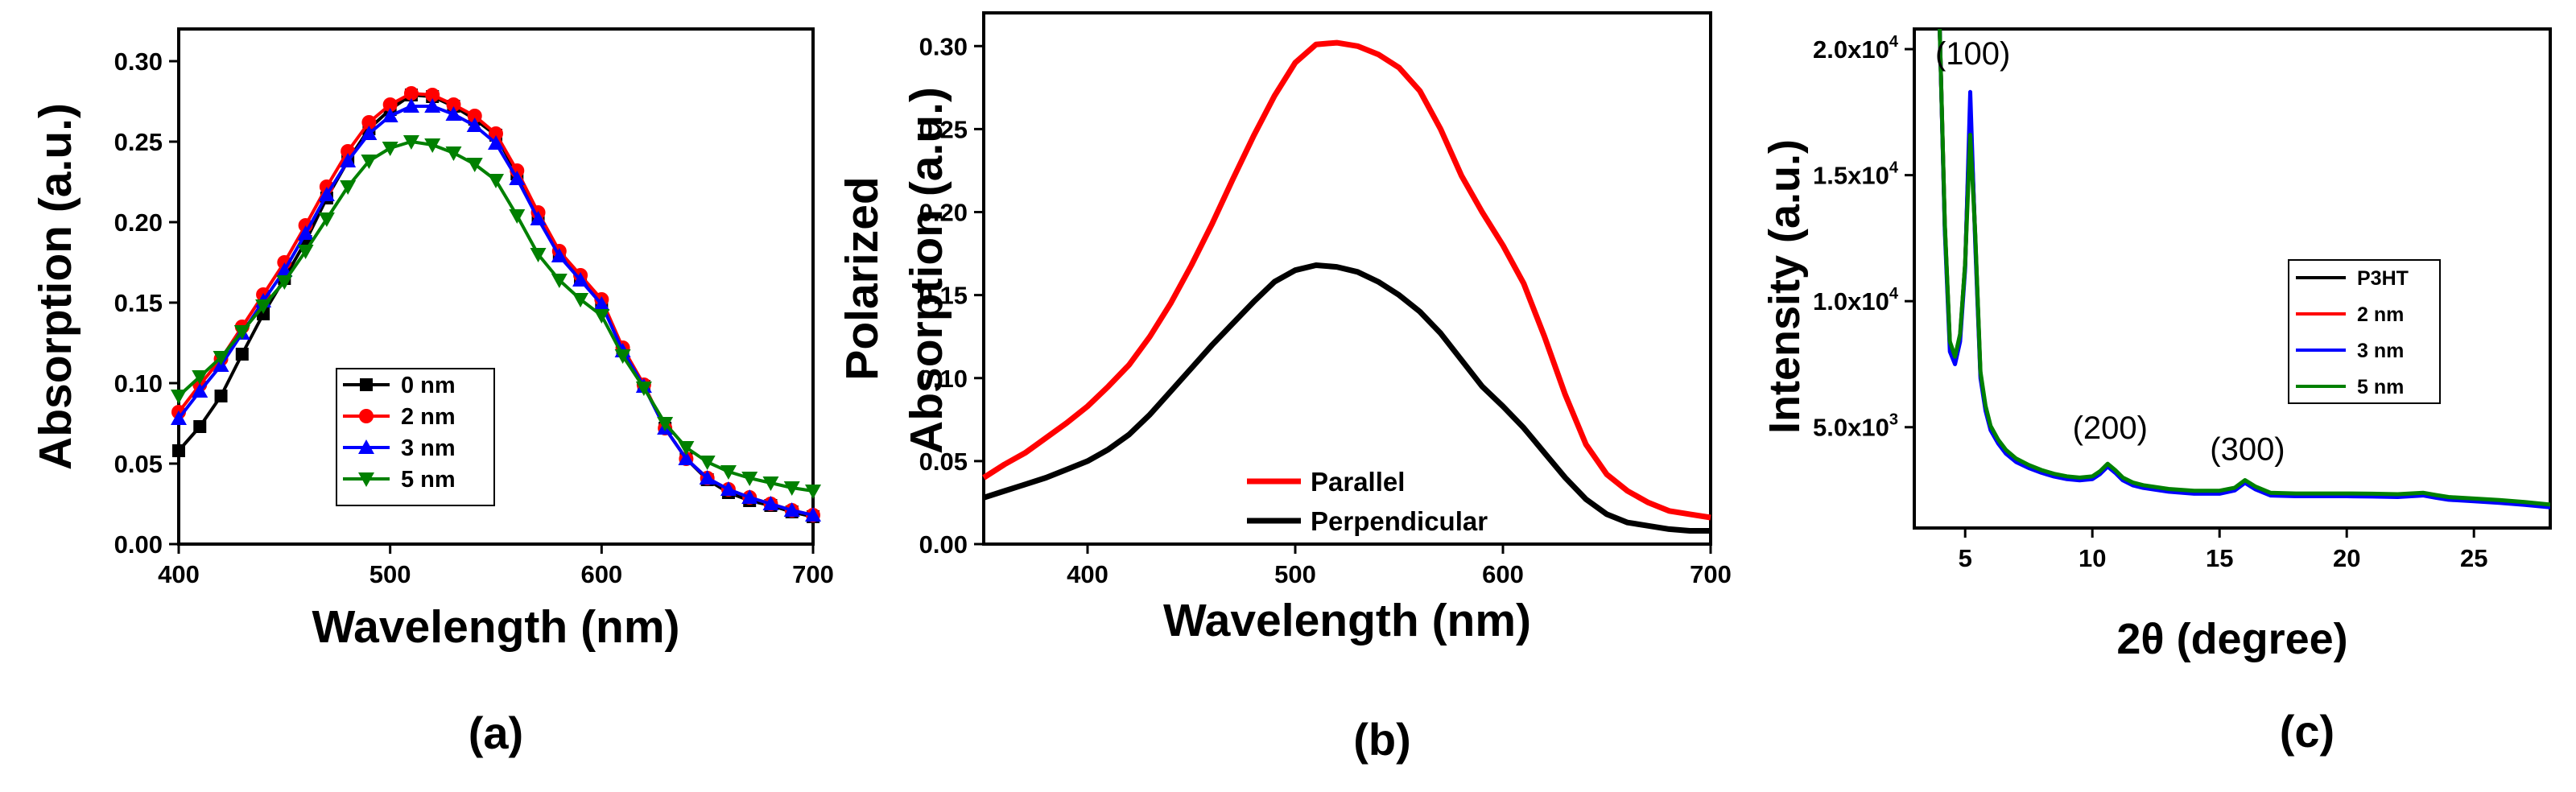 This screenshot has height=792, width=2576. I want to click on x-tick-label: 25, so click(2473, 558).